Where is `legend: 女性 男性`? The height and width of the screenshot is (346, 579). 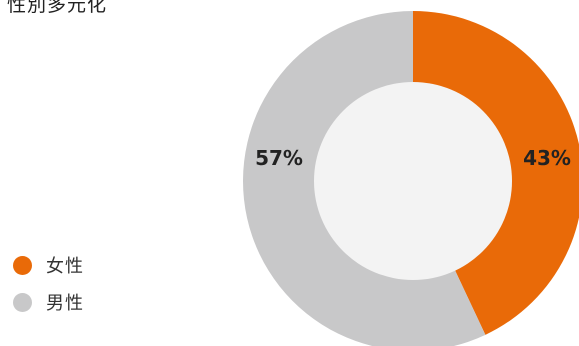 legend: 女性 男性 is located at coordinates (48, 291).